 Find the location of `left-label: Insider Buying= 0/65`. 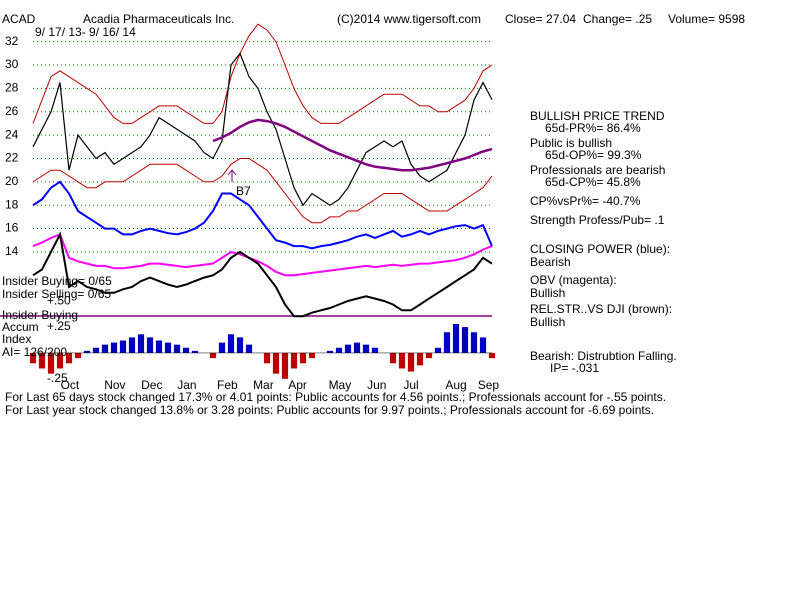

left-label: Insider Buying= 0/65 is located at coordinates (57, 281).